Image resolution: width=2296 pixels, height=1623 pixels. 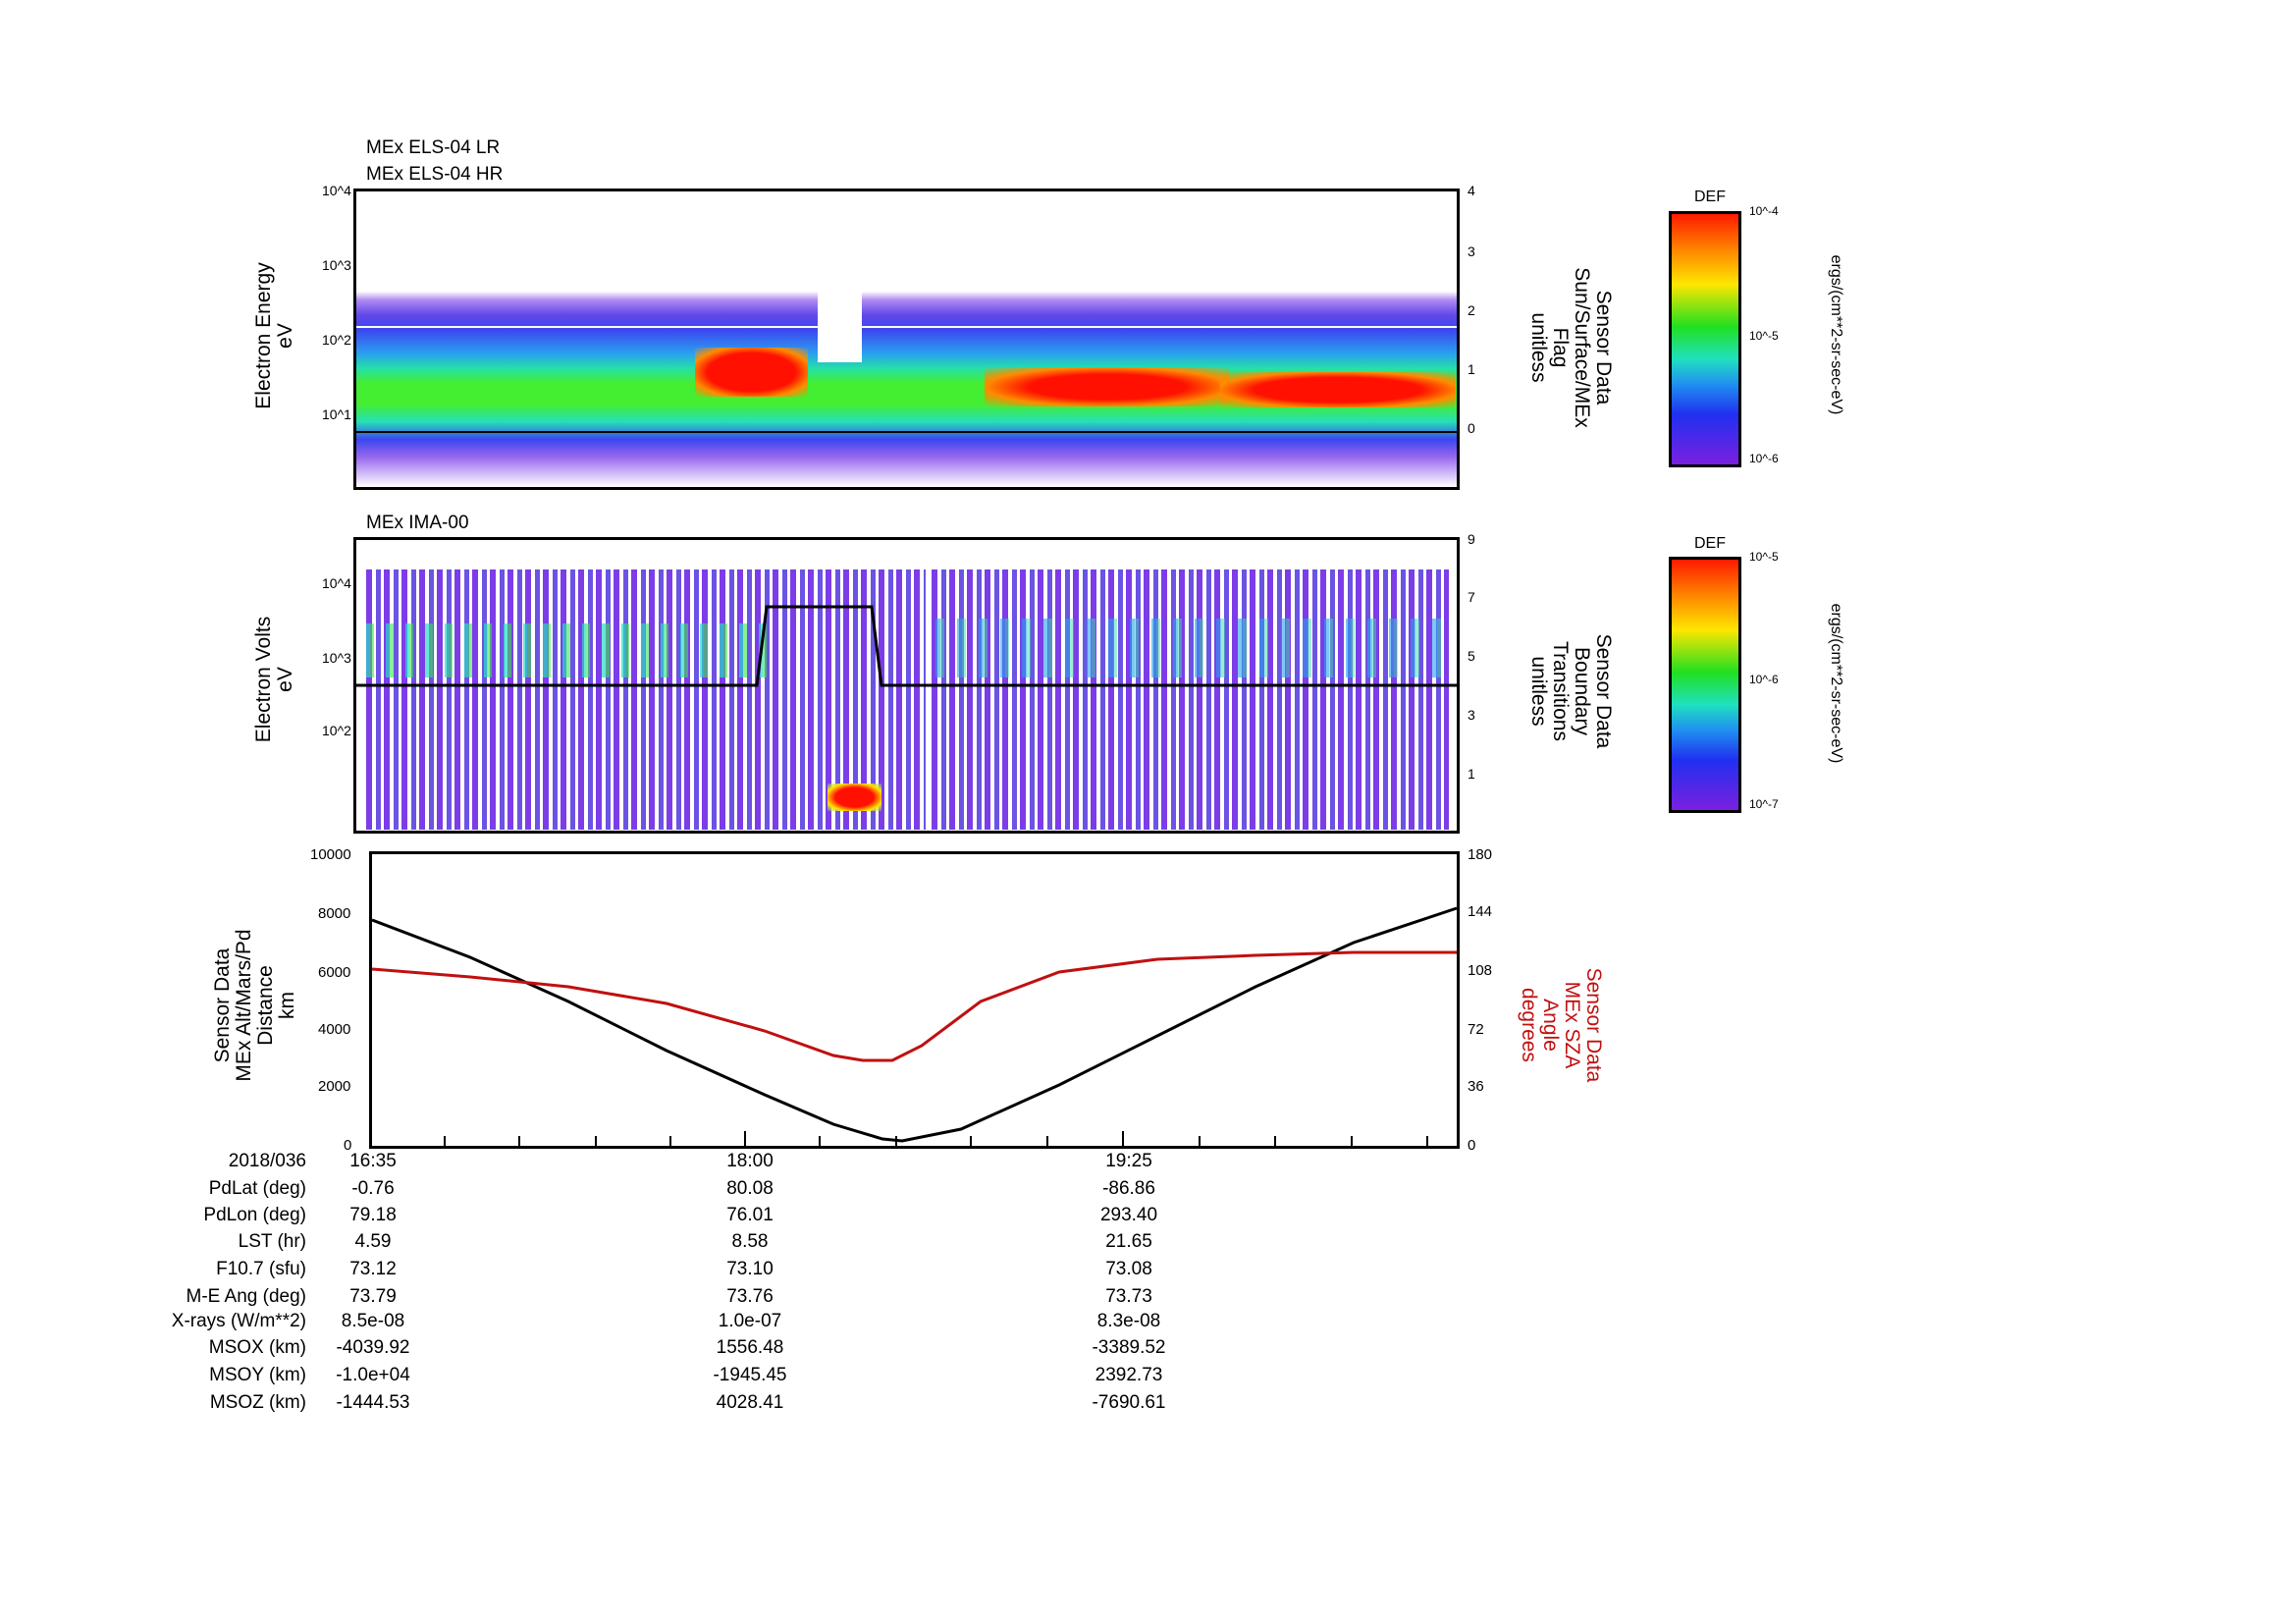 I want to click on alt-ytick-4000: 4000, so click(x=334, y=1029).